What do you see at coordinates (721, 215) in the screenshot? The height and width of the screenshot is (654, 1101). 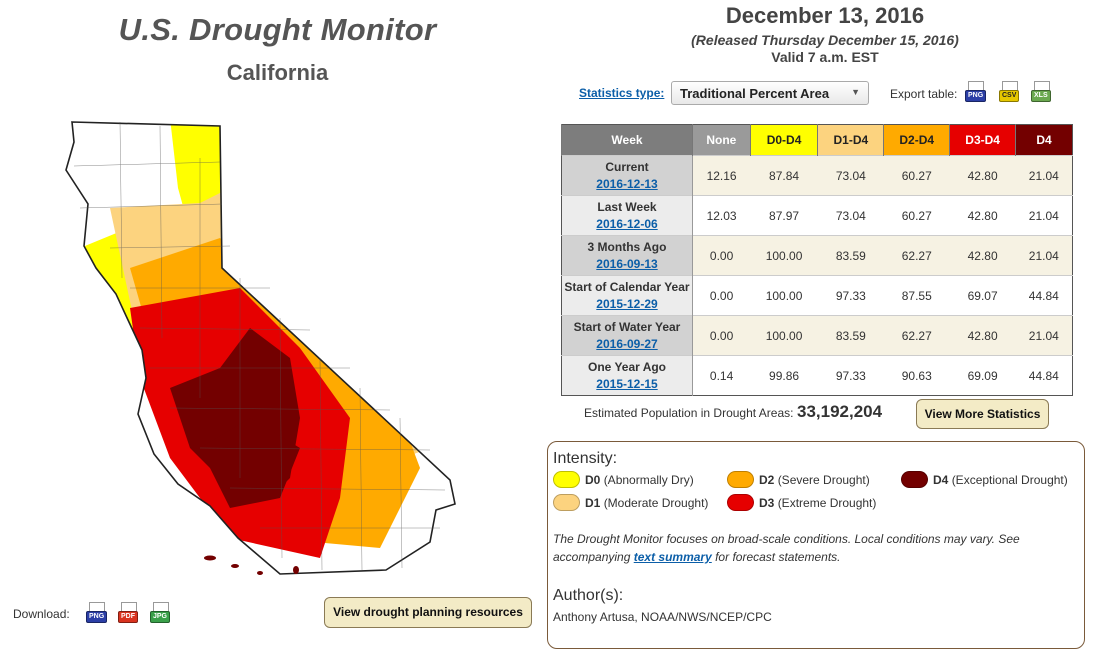 I see `value-none: 12.03` at bounding box center [721, 215].